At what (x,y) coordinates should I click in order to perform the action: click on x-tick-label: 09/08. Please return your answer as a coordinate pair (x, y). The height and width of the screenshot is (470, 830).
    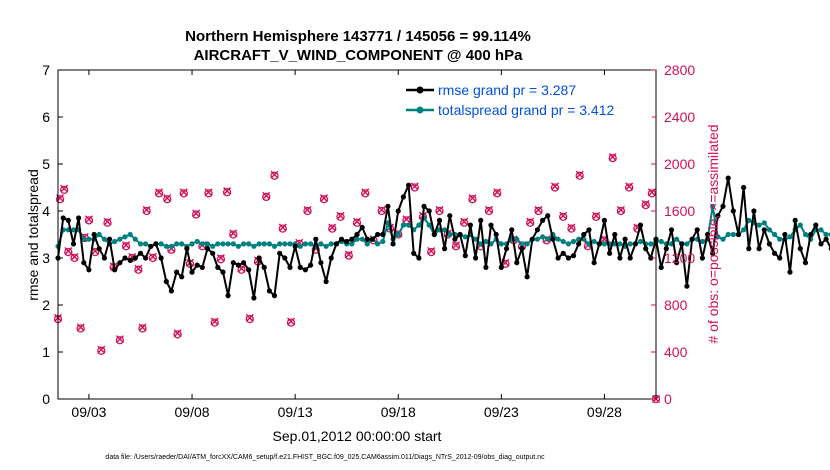
    Looking at the image, I should click on (192, 412).